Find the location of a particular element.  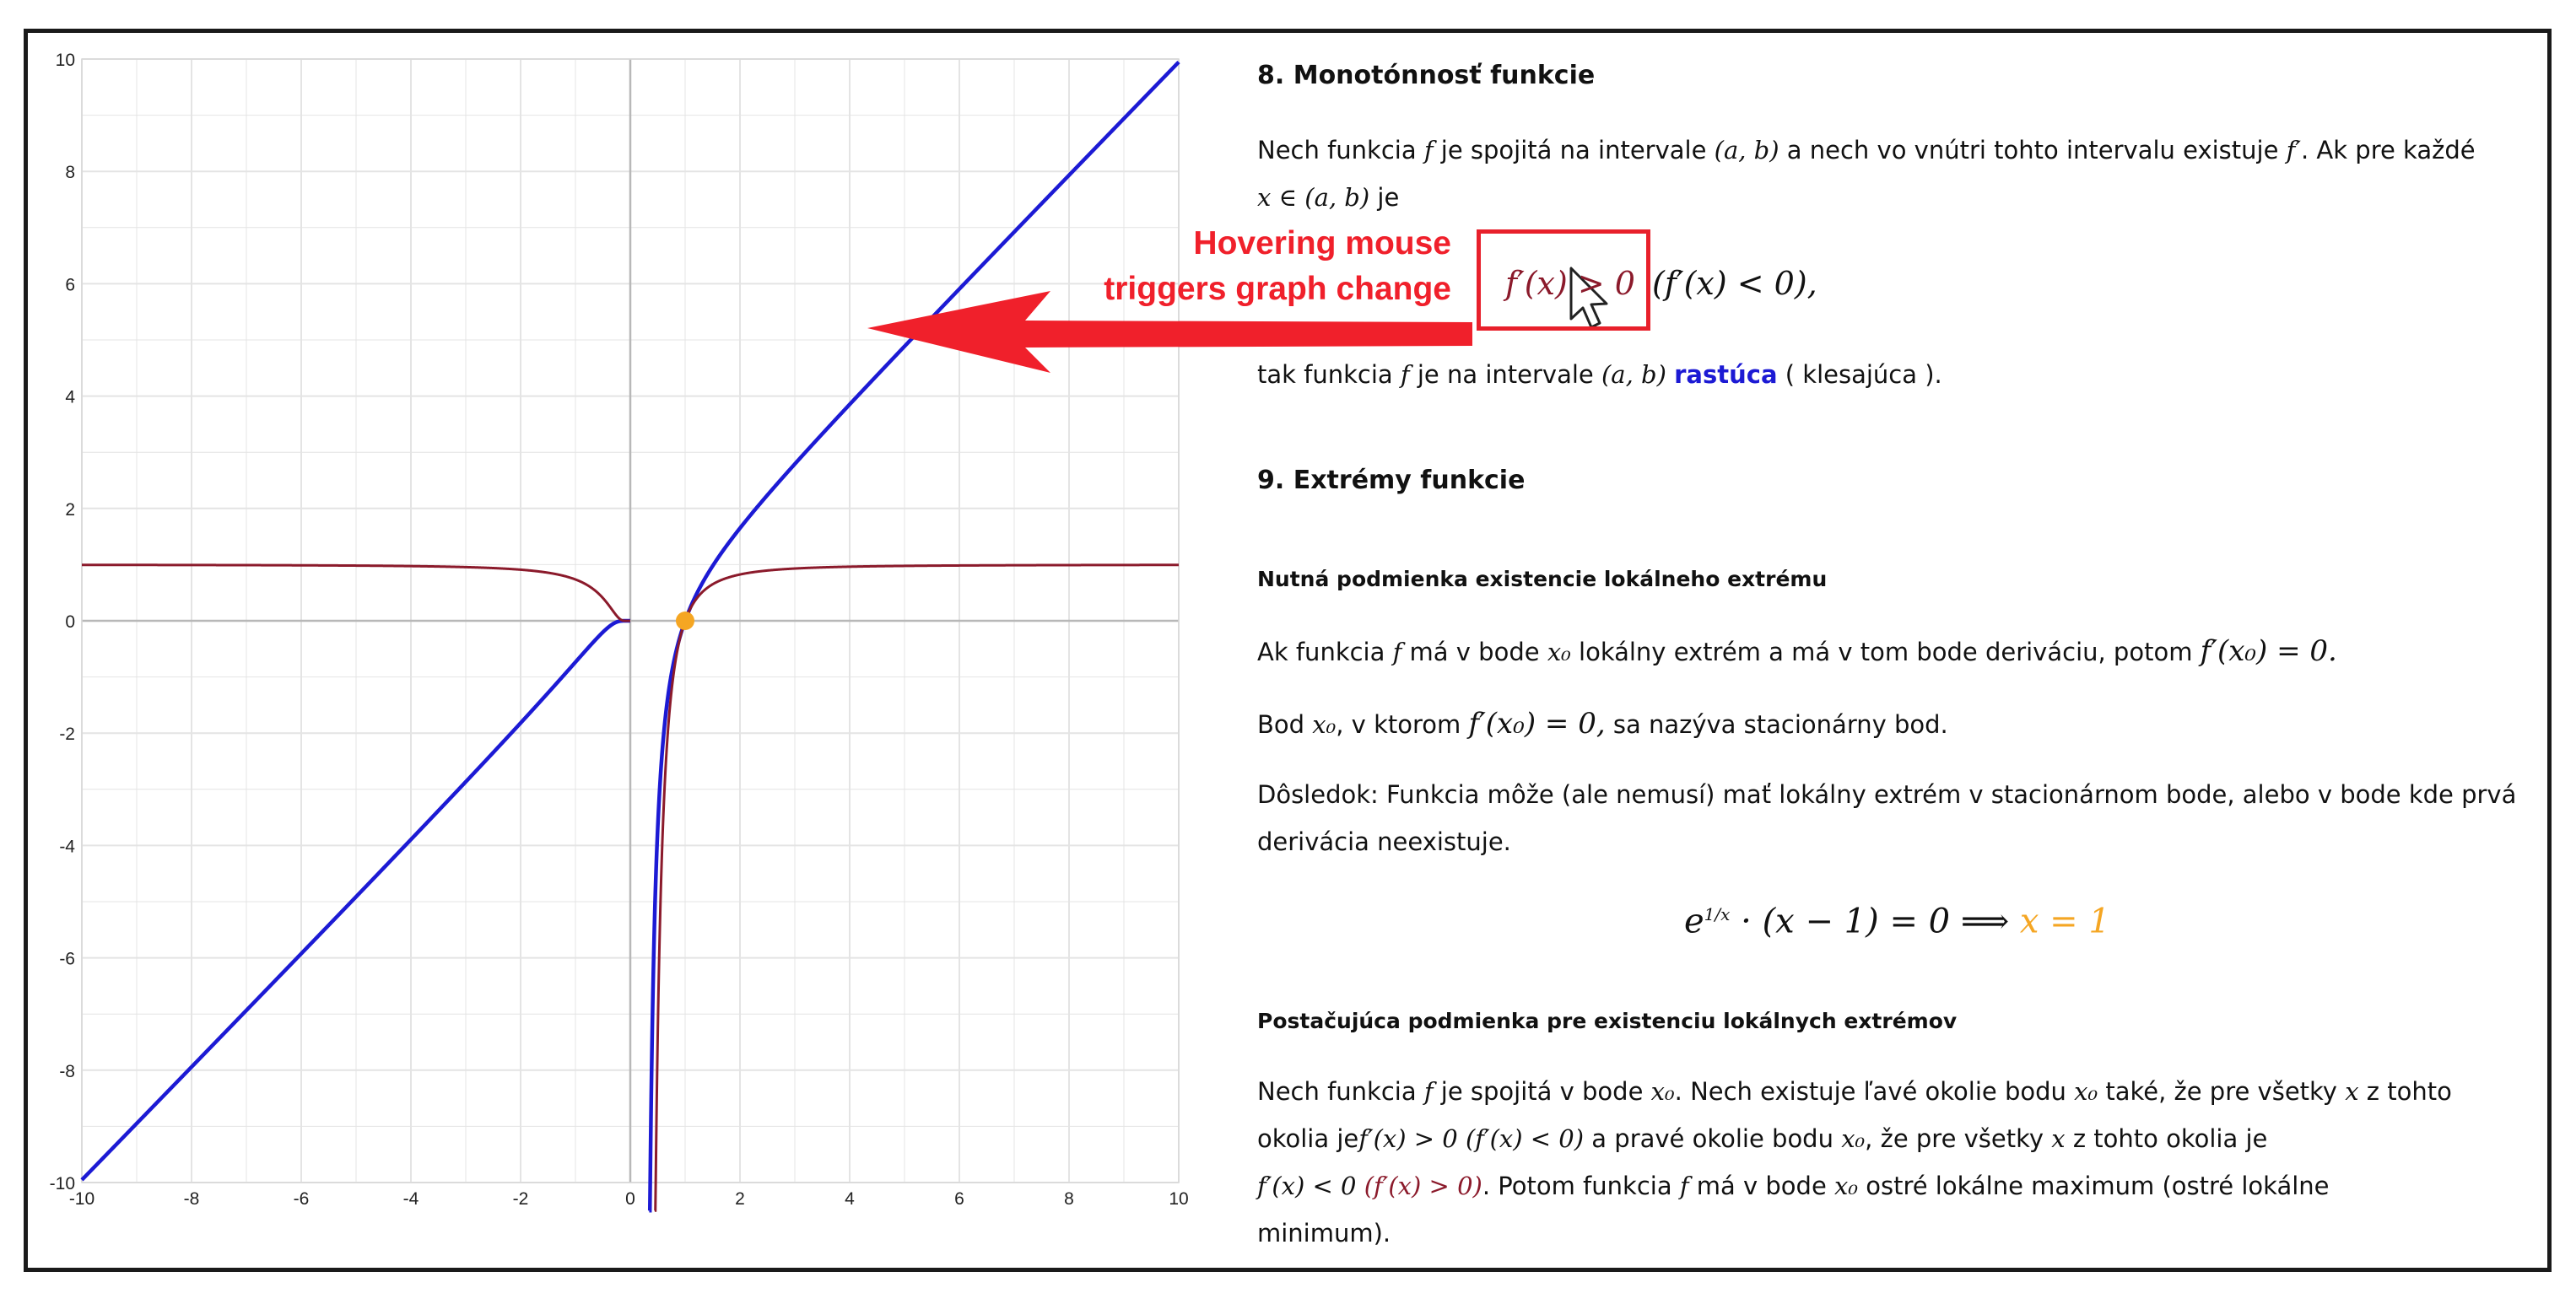

text: . Potom funkcia is located at coordinates (1581, 1186).